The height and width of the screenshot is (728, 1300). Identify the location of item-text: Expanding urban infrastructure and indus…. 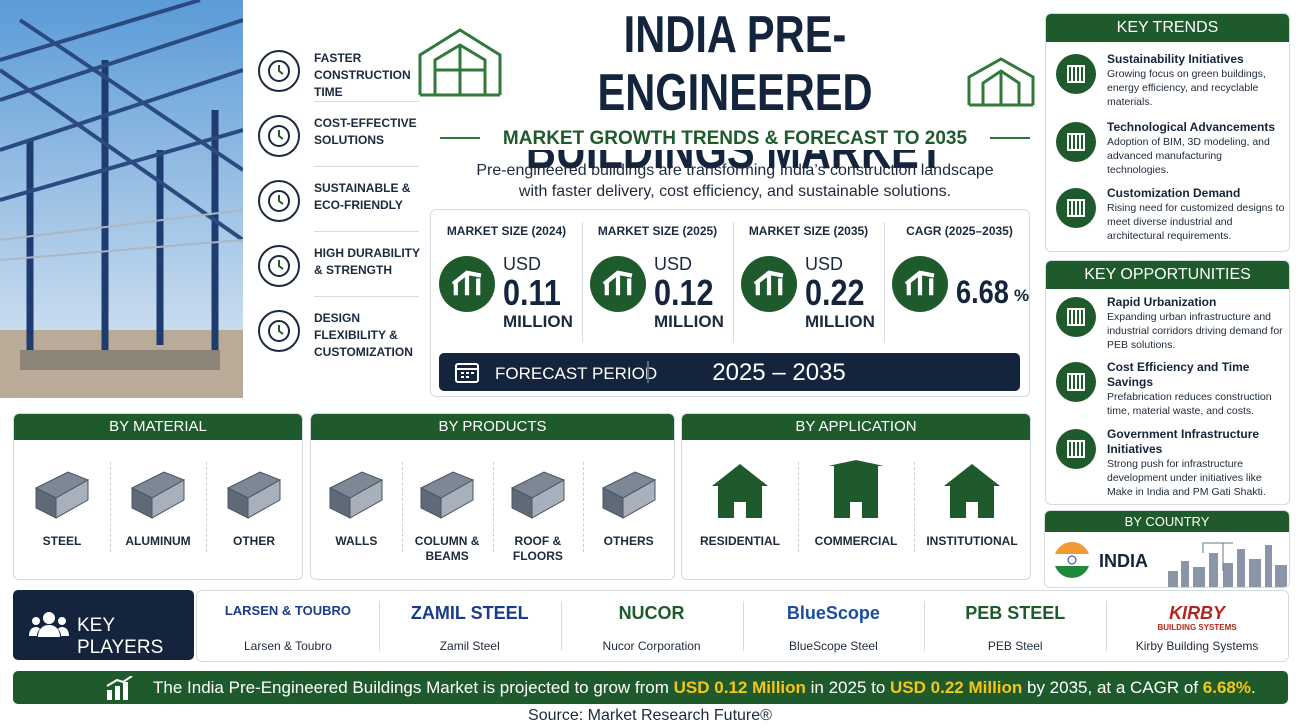
(1195, 331).